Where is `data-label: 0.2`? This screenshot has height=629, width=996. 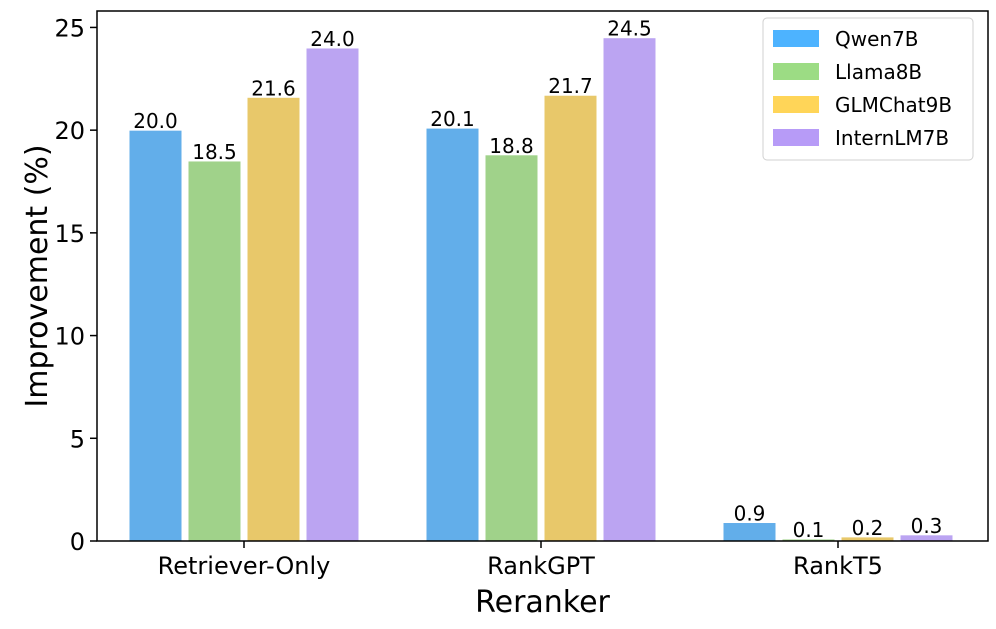 data-label: 0.2 is located at coordinates (868, 528).